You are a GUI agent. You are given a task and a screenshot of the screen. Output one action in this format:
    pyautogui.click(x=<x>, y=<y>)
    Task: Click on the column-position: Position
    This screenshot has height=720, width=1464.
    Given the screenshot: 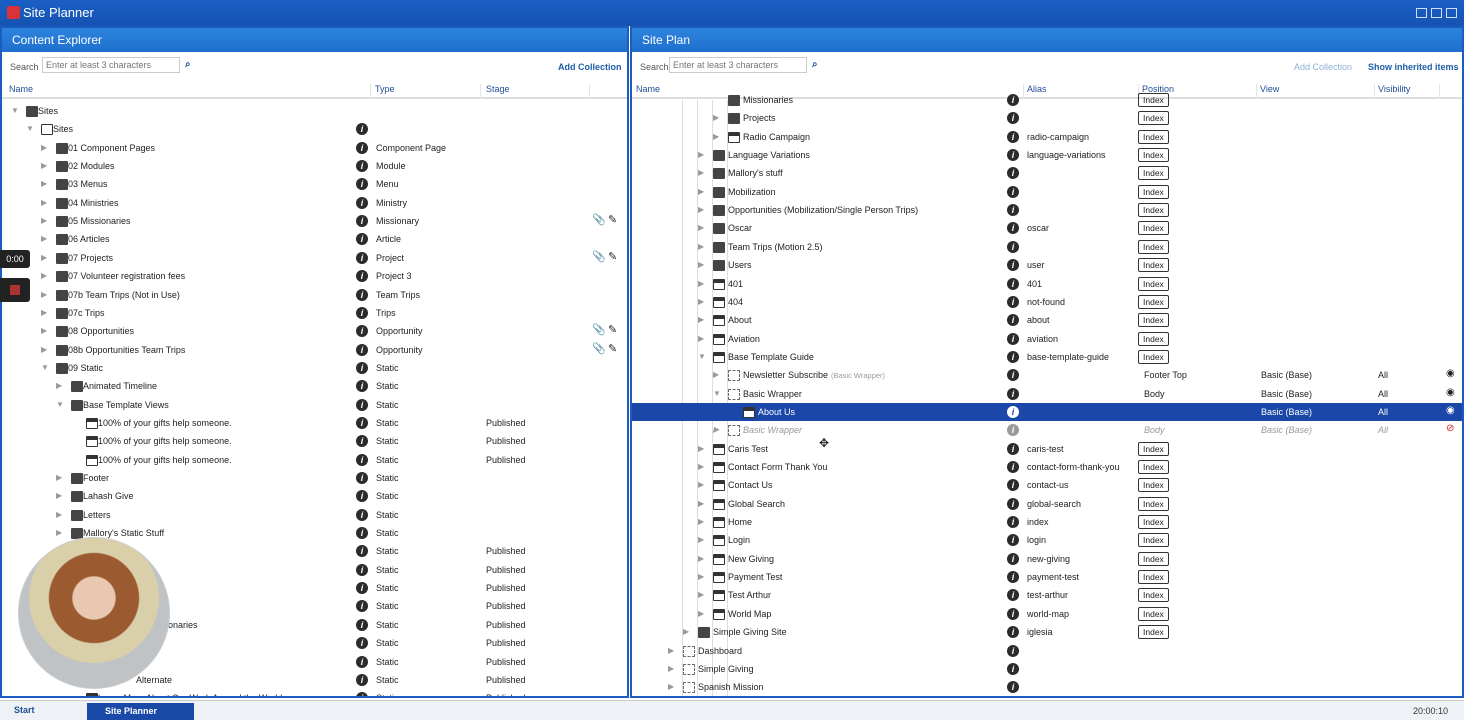 What is the action you would take?
    pyautogui.click(x=1199, y=91)
    